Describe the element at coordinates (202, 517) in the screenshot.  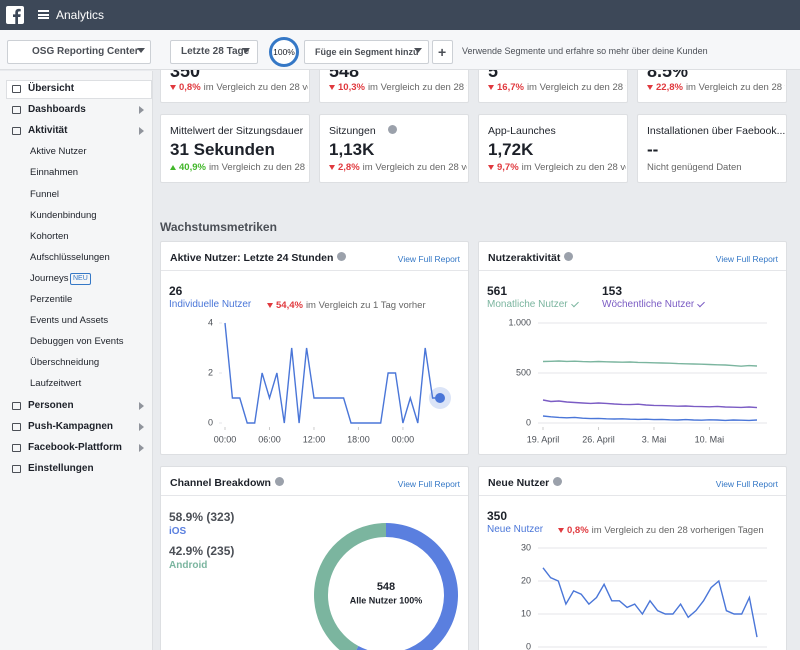
I see `pie-value-label: 58.9% (323)` at that location.